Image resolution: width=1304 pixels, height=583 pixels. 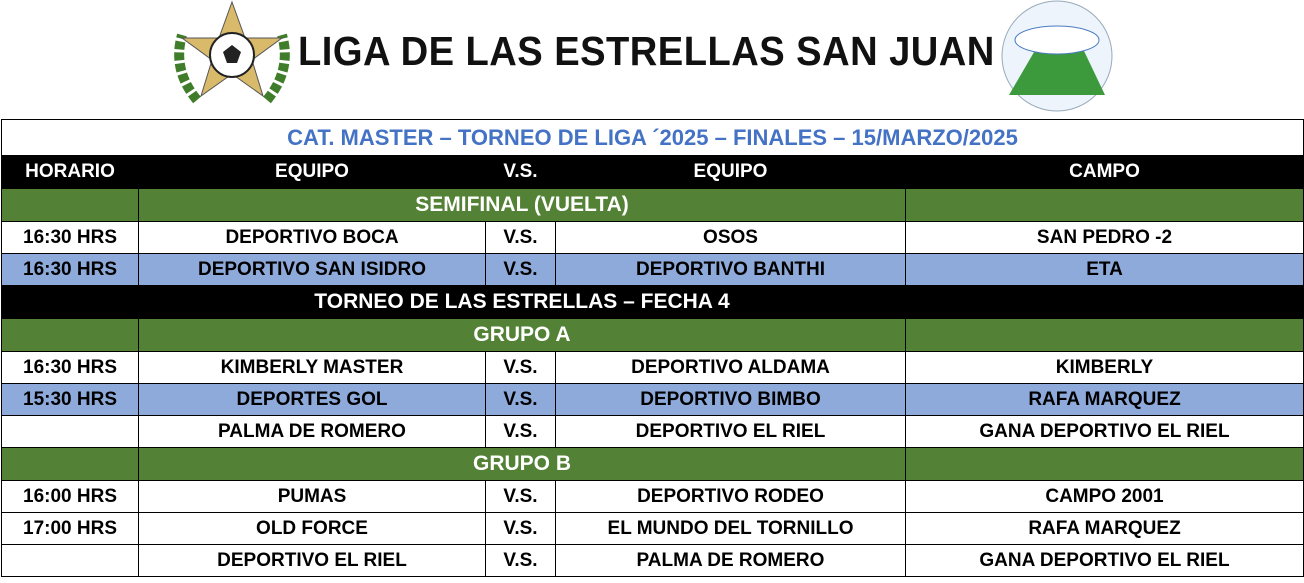 What do you see at coordinates (1057, 56) in the screenshot?
I see `sponsor-logo` at bounding box center [1057, 56].